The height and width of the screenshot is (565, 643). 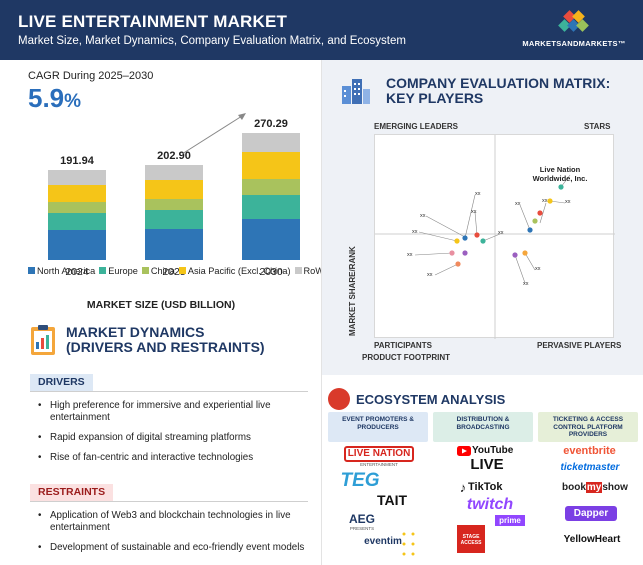 I want to click on cagr-unit: %, so click(x=73, y=101).